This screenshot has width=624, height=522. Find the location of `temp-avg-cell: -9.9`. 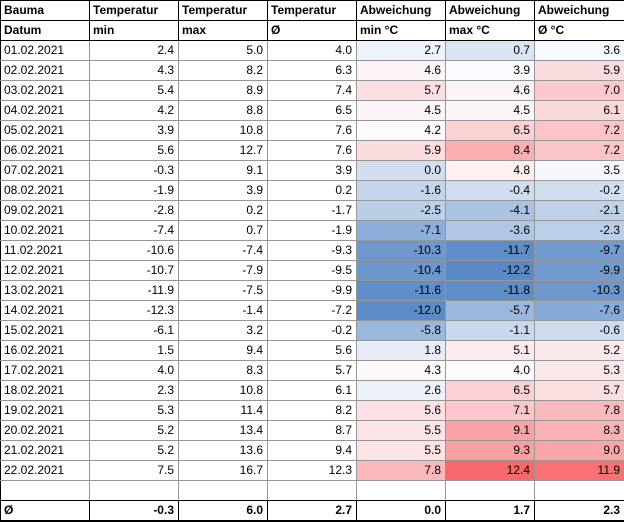

temp-avg-cell: -9.9 is located at coordinates (312, 291).